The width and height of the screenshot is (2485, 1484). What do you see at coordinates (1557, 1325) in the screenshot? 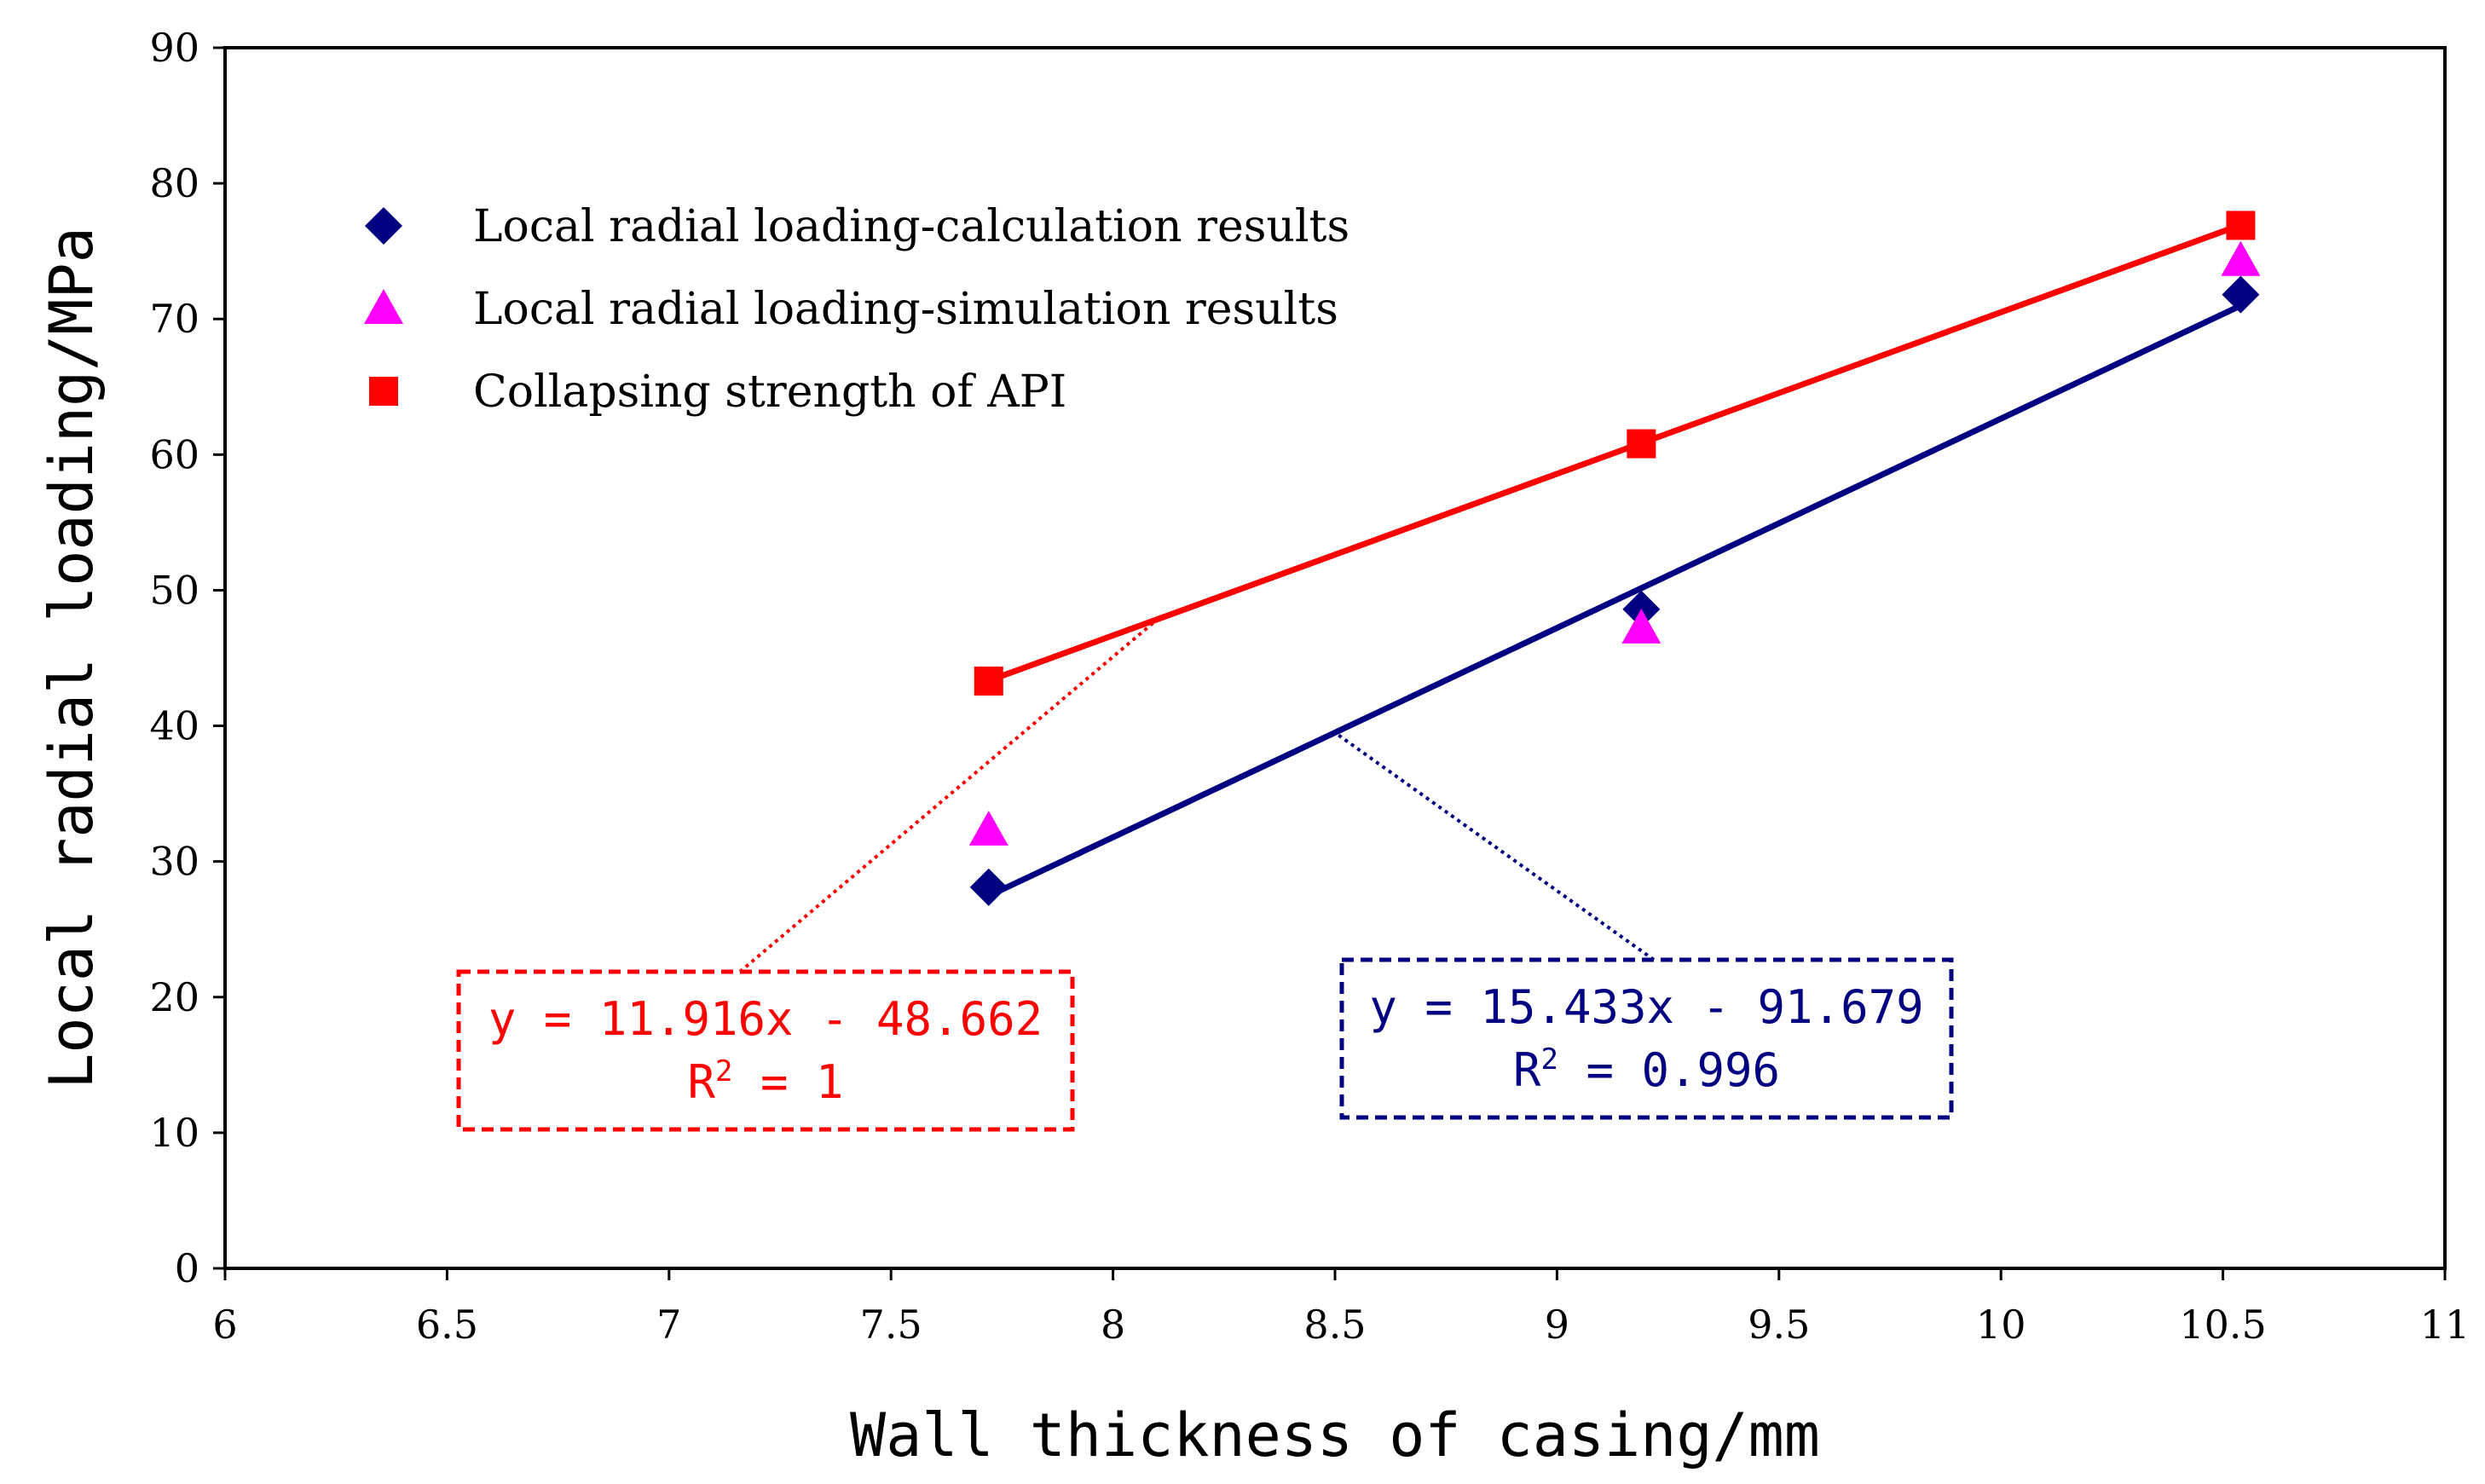
I see `x-tick-label: 9` at bounding box center [1557, 1325].